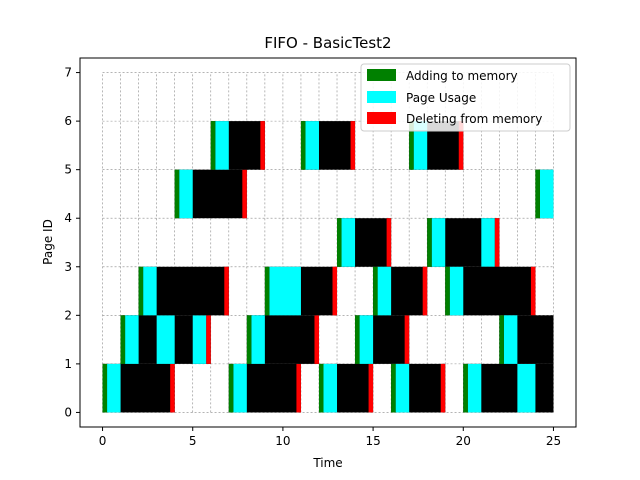 Image resolution: width=640 pixels, height=480 pixels. What do you see at coordinates (372, 441) in the screenshot?
I see `x-tick-label: 15` at bounding box center [372, 441].